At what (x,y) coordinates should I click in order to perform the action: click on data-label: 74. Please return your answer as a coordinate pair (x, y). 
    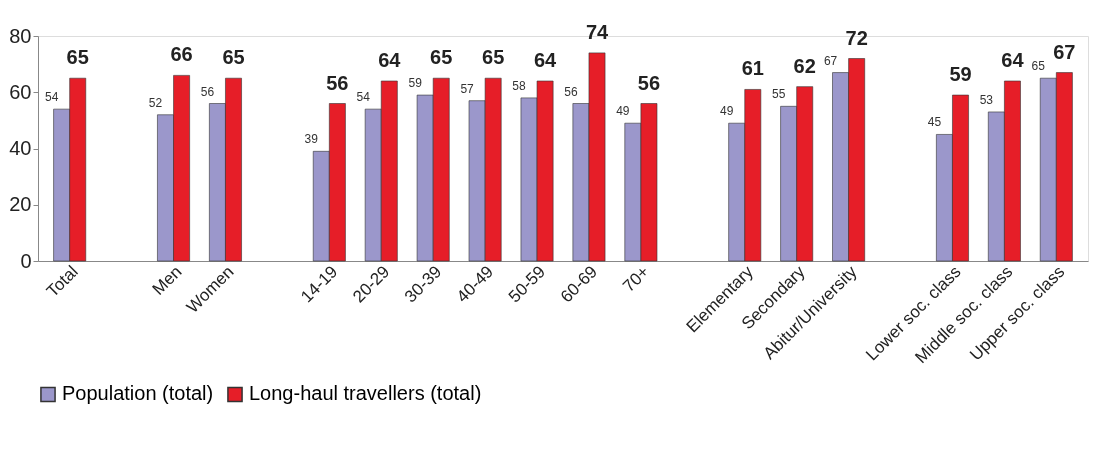
    Looking at the image, I should click on (597, 31).